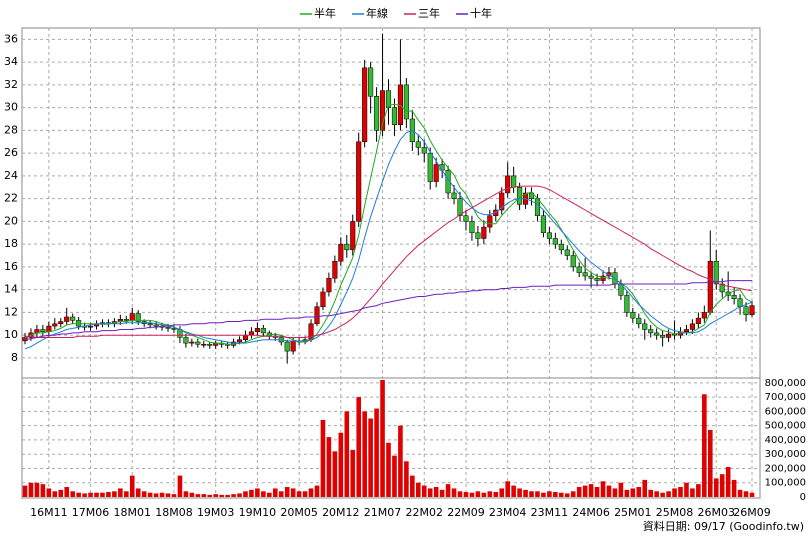 The width and height of the screenshot is (808, 540). Describe the element at coordinates (481, 13) in the screenshot. I see `legend-label: 十年` at that location.